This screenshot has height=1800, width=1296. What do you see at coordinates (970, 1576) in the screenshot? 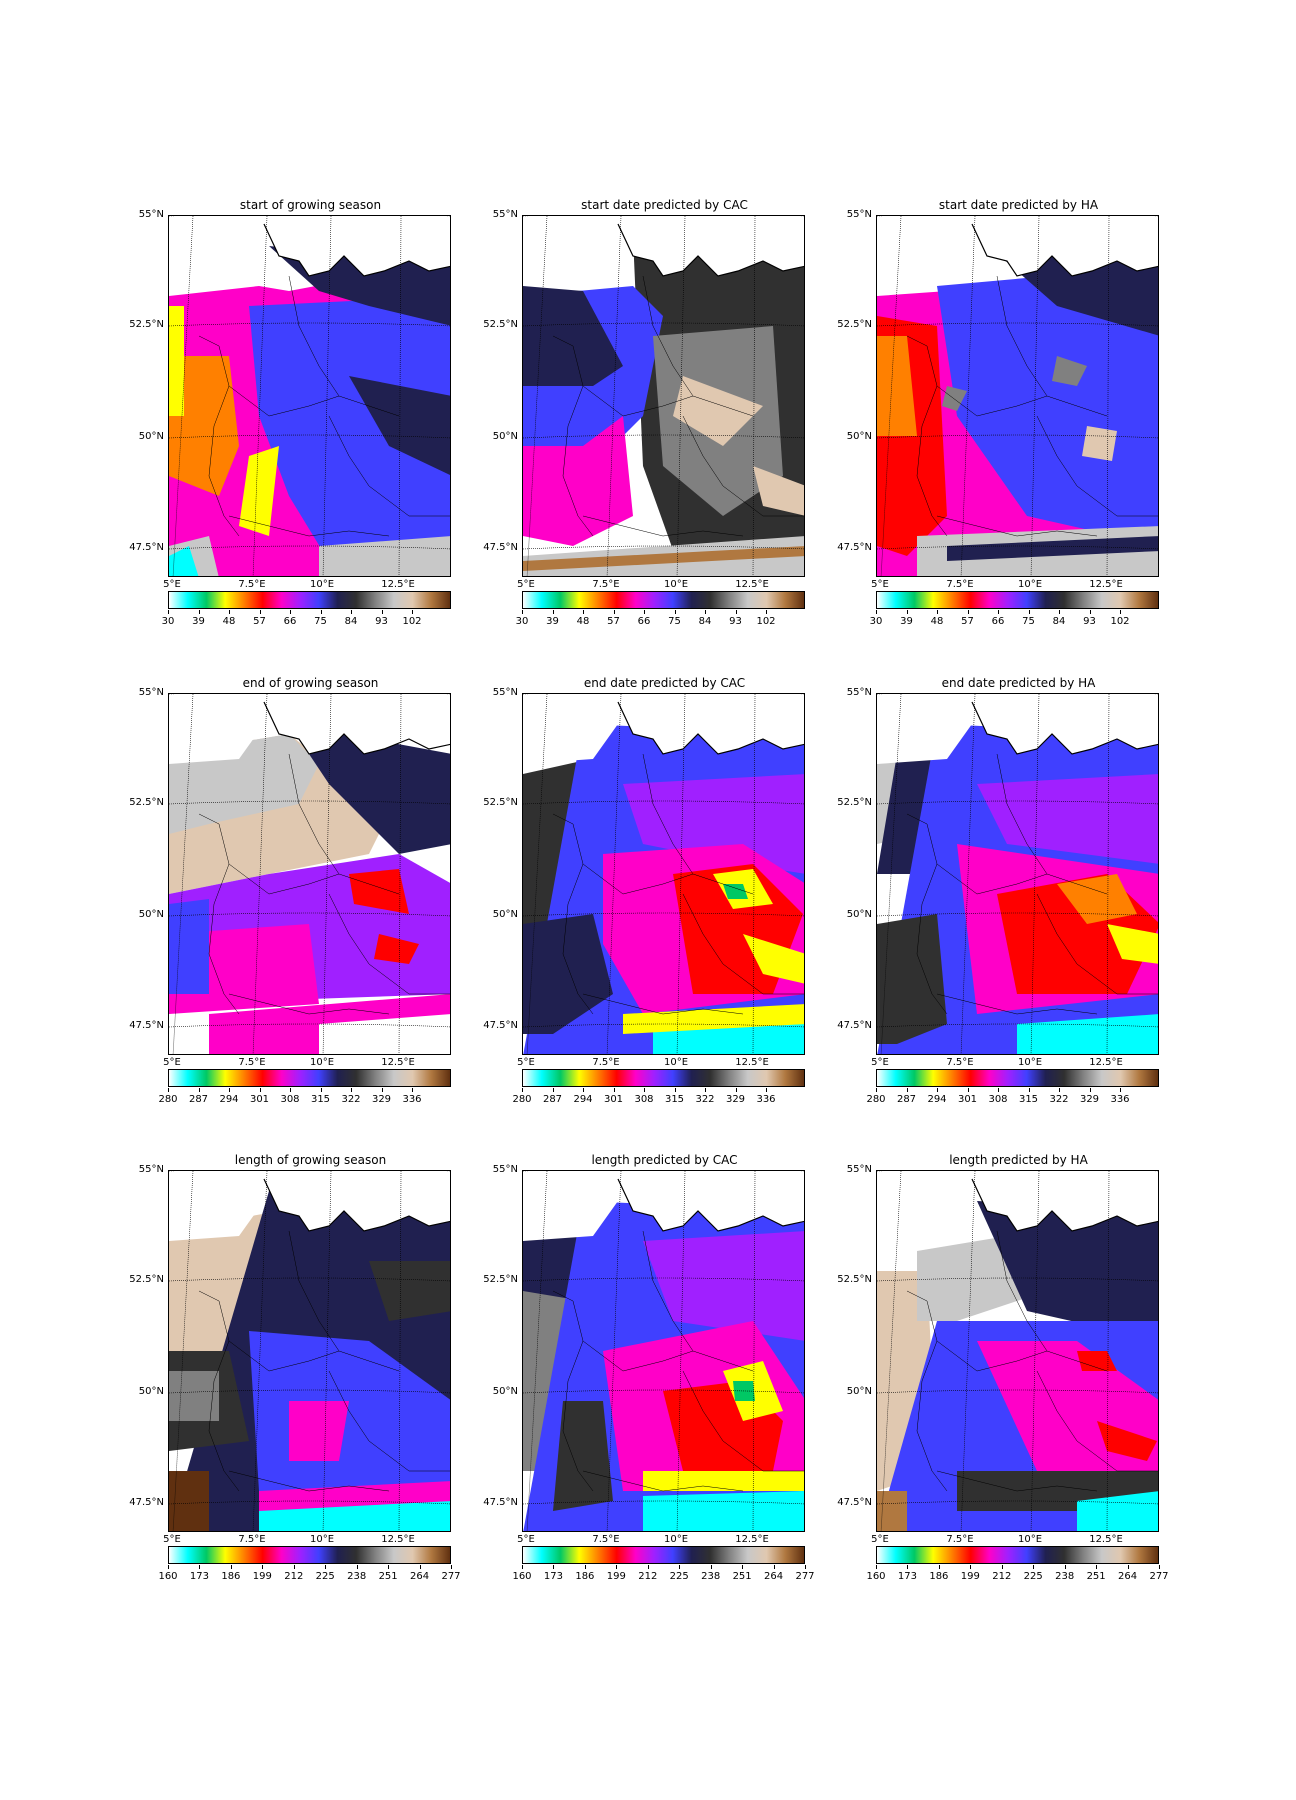
I see `colorbar-tick-label: 199` at bounding box center [970, 1576].